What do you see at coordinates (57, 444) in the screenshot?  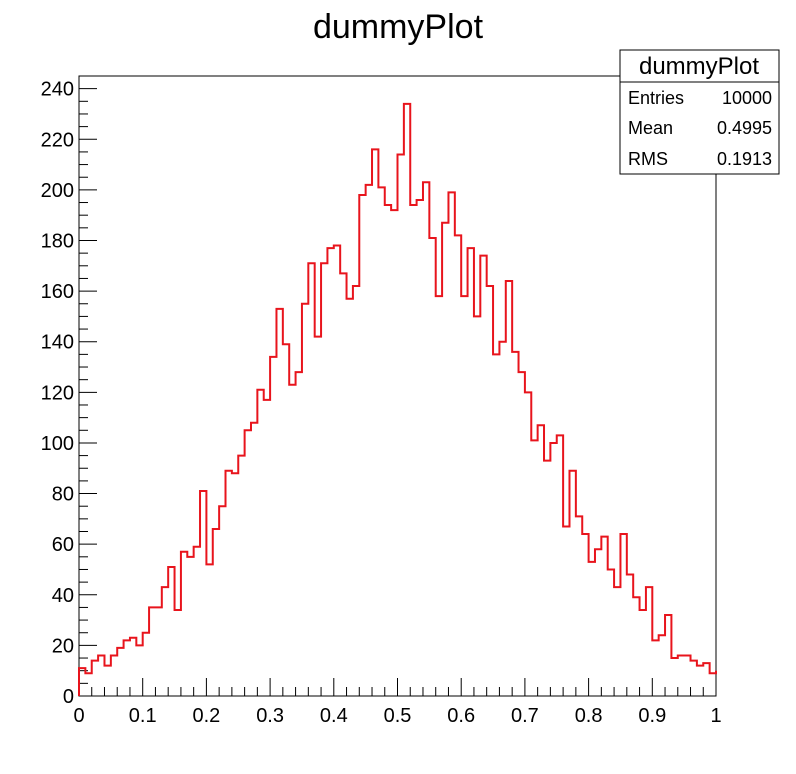 I see `y-tick-label: 100` at bounding box center [57, 444].